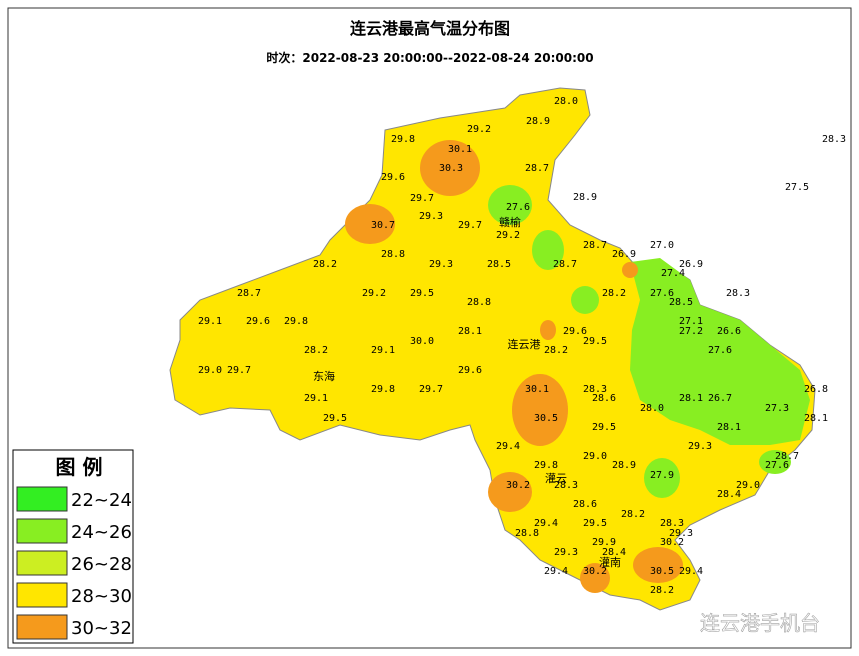 Image resolution: width=859 pixels, height=656 pixels. Describe the element at coordinates (604, 542) in the screenshot. I see `station-value: 29.9` at that location.